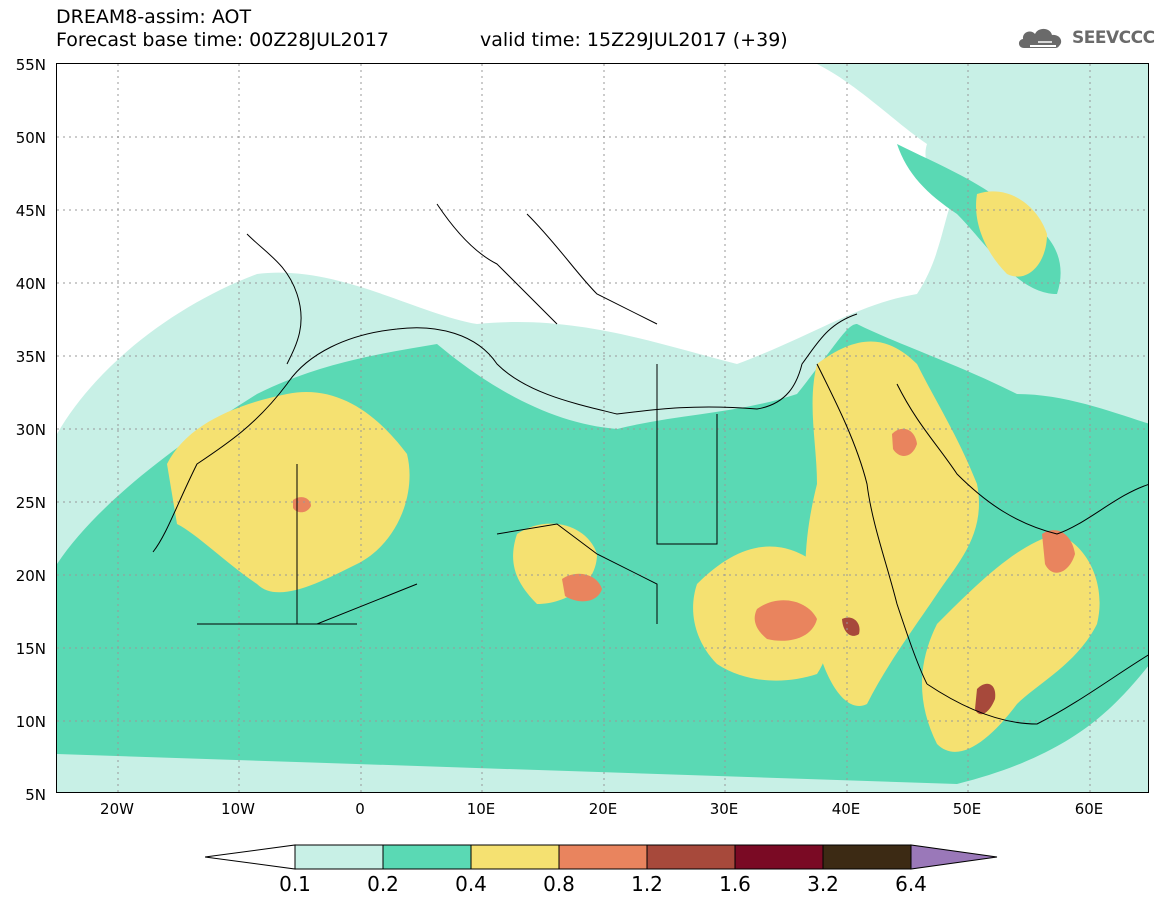 The image size is (1165, 905). I want to click on lat-label: 15N, so click(30, 649).